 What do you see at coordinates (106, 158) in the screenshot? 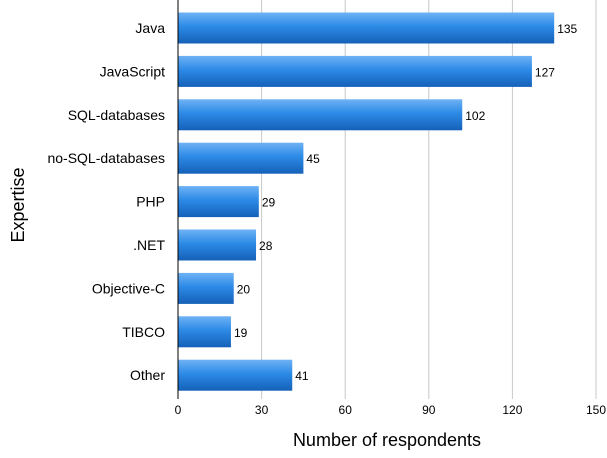
I see `category-label: no-SQL-databases` at bounding box center [106, 158].